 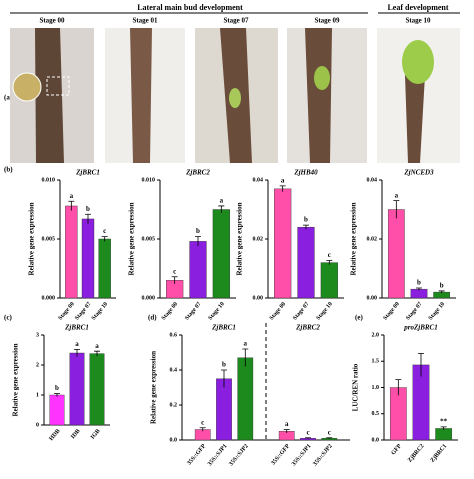 What do you see at coordinates (376, 440) in the screenshot?
I see `y-tick-label: 0.0` at bounding box center [376, 440].